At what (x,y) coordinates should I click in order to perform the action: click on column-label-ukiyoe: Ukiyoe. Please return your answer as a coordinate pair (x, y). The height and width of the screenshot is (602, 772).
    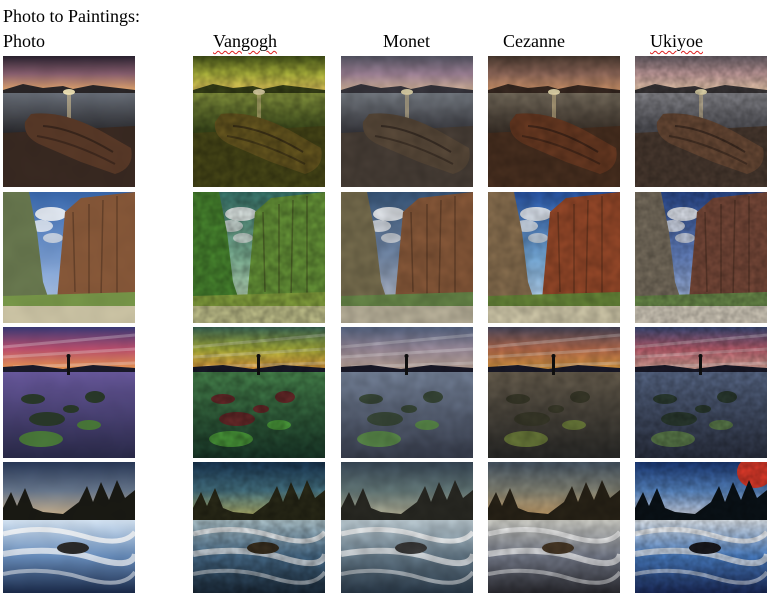
    Looking at the image, I should click on (676, 41).